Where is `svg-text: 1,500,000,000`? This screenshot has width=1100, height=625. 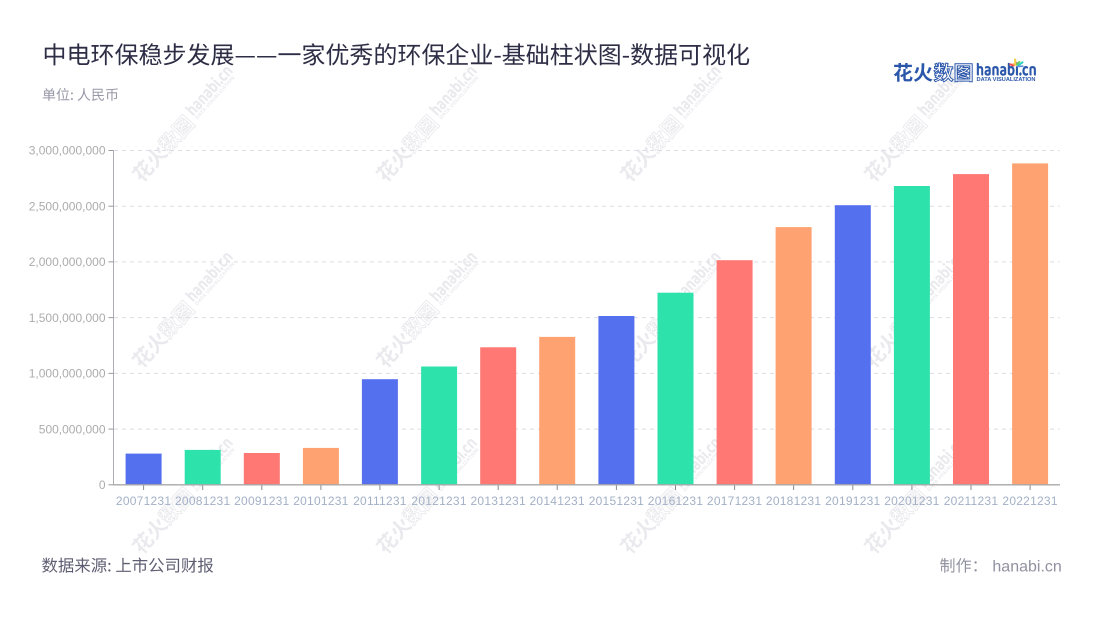 svg-text: 1,500,000,000 is located at coordinates (67, 318).